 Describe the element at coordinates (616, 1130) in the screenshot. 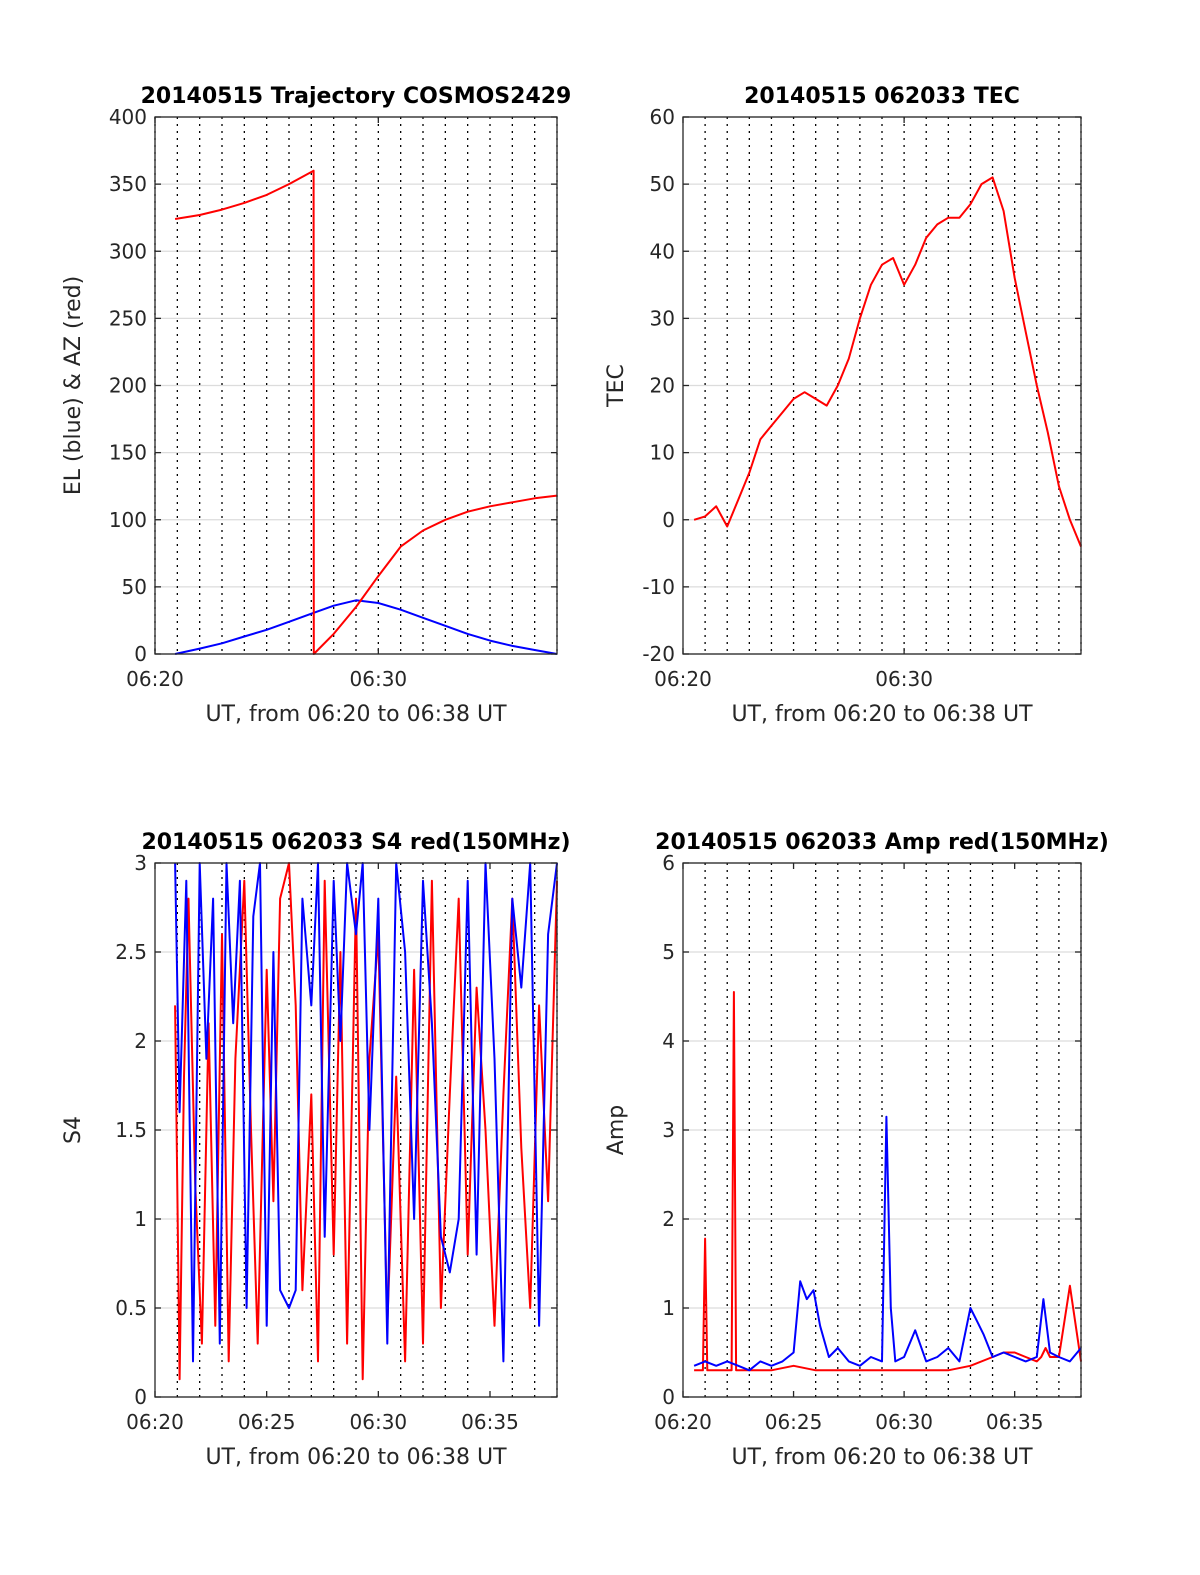

I see `y-axis-label: Amp` at that location.